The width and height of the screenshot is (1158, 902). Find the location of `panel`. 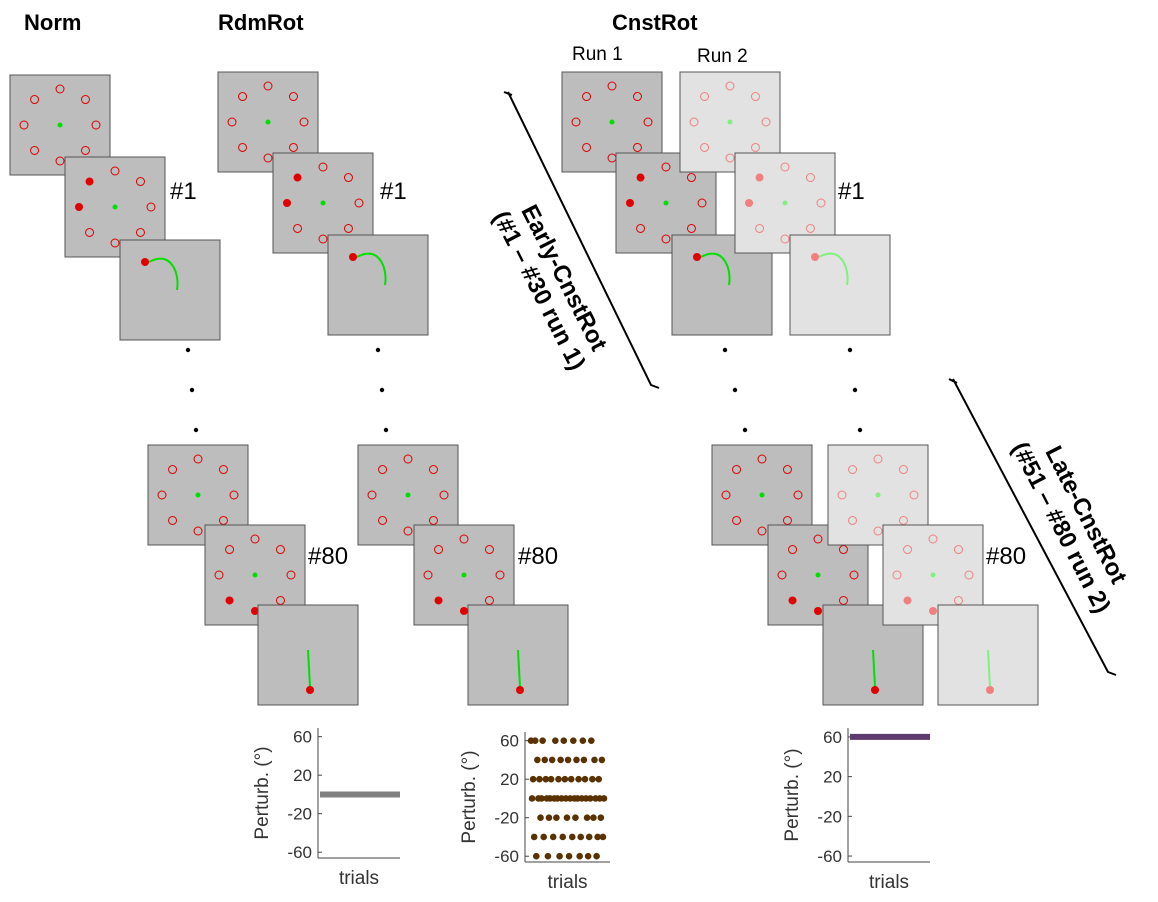

panel is located at coordinates (170, 290).